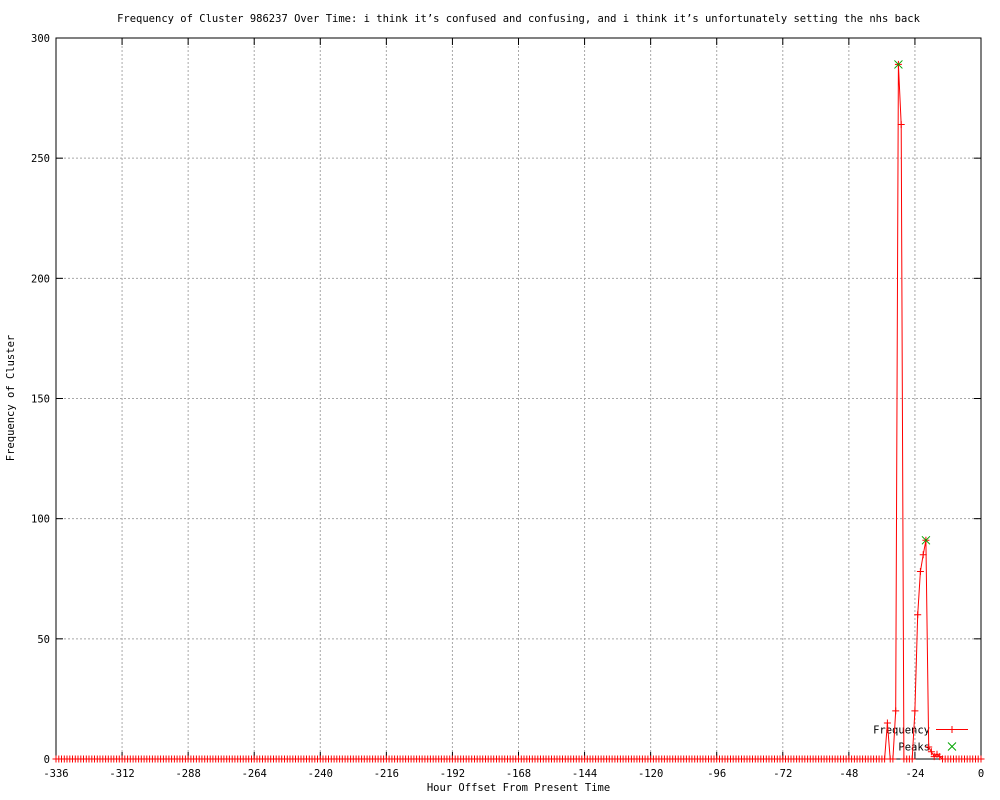 This screenshot has width=1000, height=800. What do you see at coordinates (981, 774) in the screenshot?
I see `x-tick-label: 0` at bounding box center [981, 774].